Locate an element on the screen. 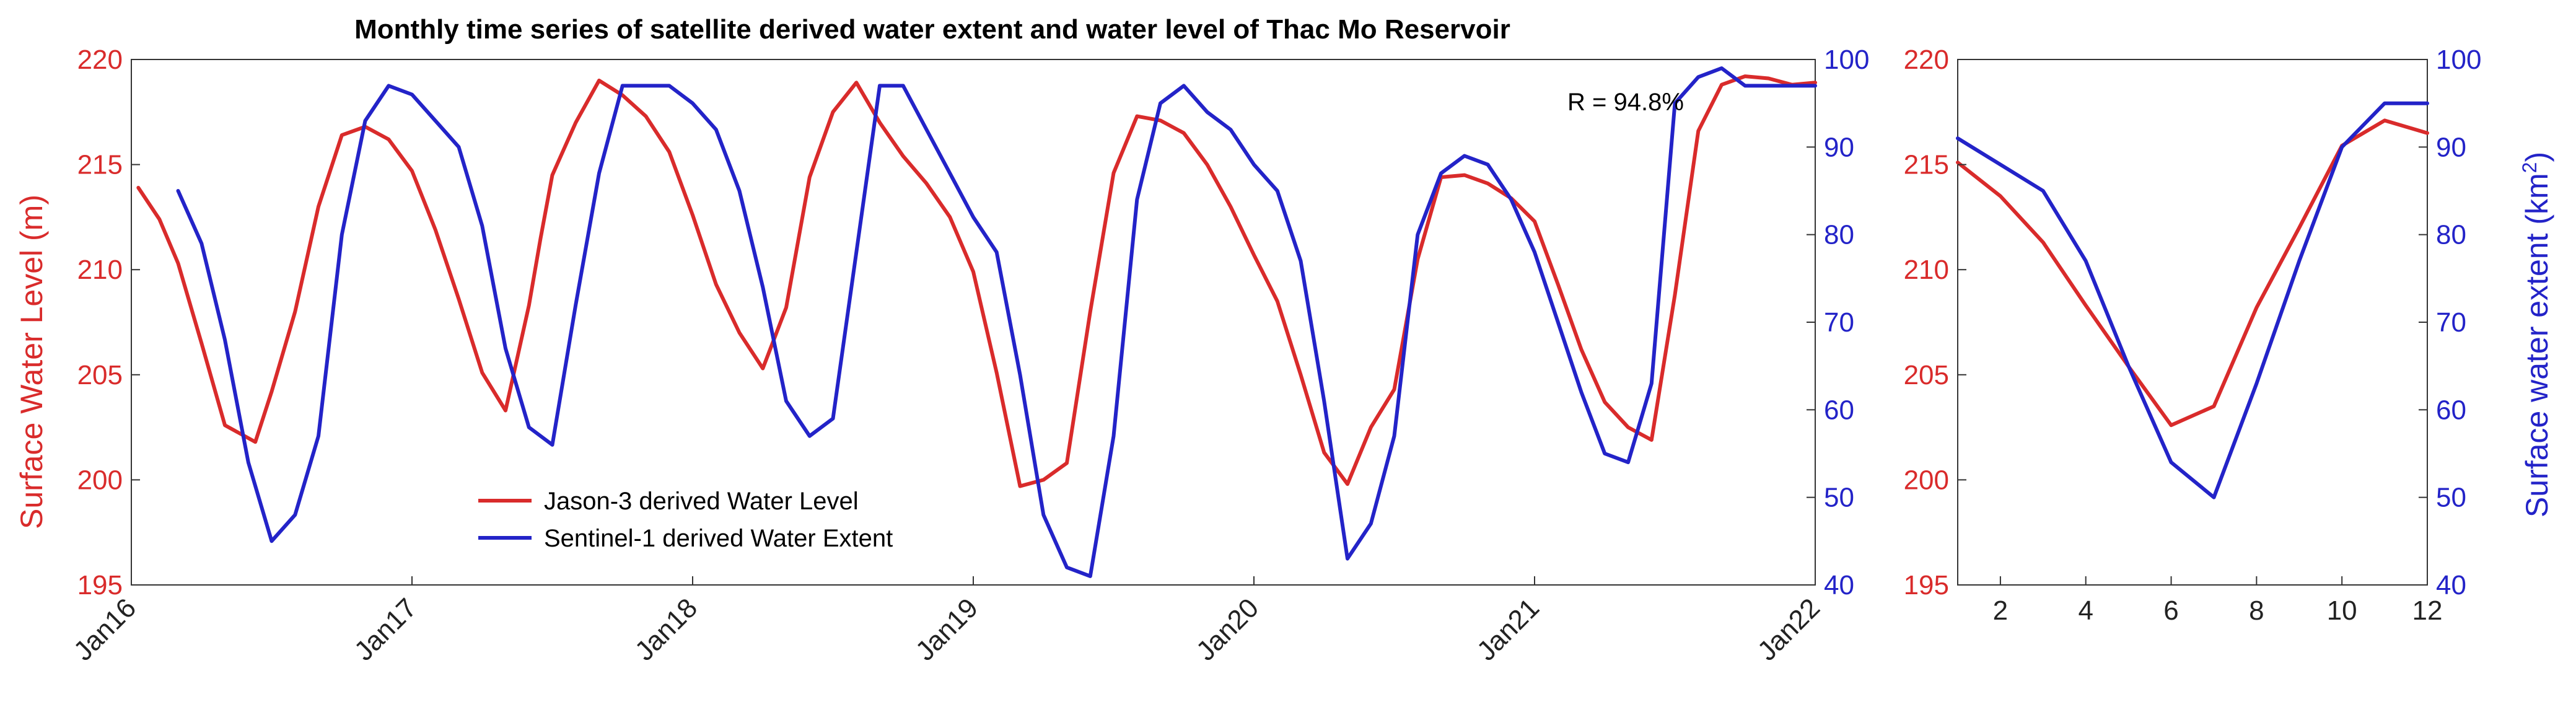  legend-label-water-level: Jason-3 derived Water Level is located at coordinates (701, 502).